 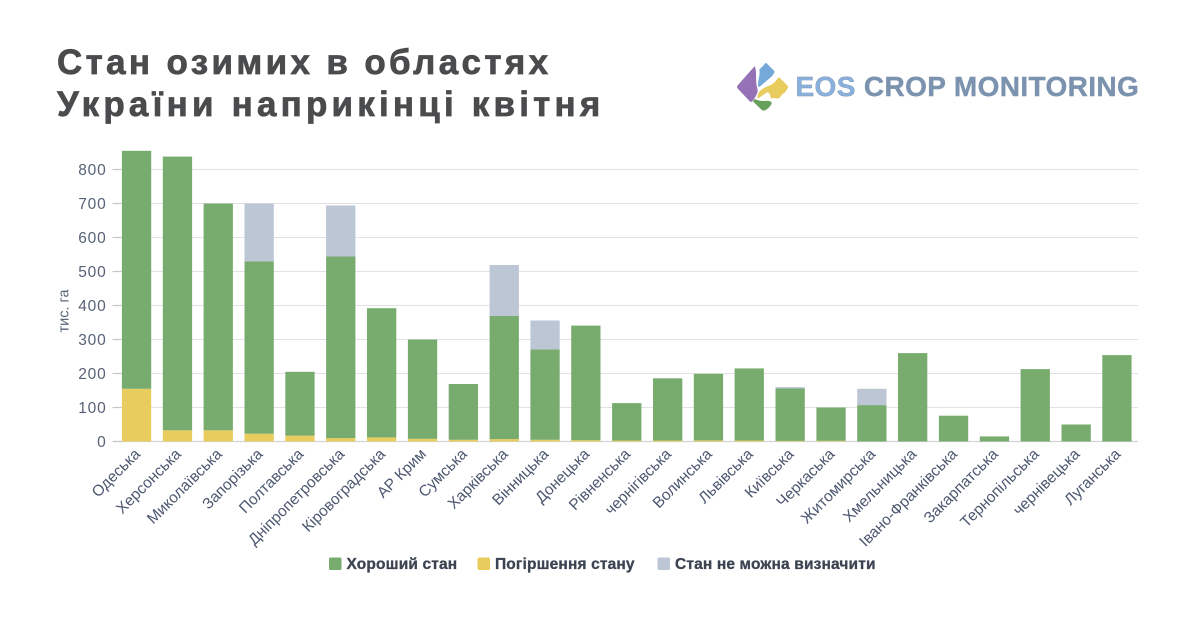 I want to click on svg-text: тис. га, so click(x=65, y=311).